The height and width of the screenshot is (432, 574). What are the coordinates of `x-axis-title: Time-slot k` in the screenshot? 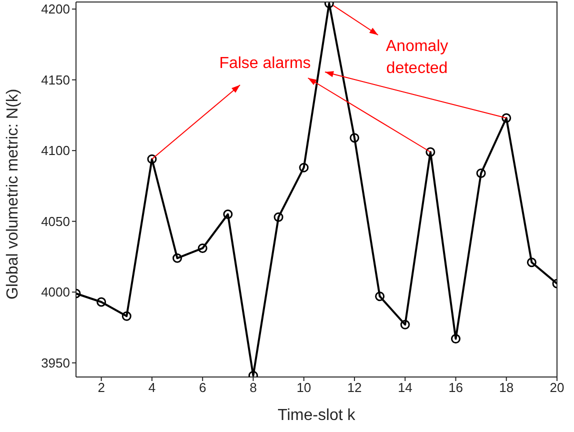 It's located at (317, 415).